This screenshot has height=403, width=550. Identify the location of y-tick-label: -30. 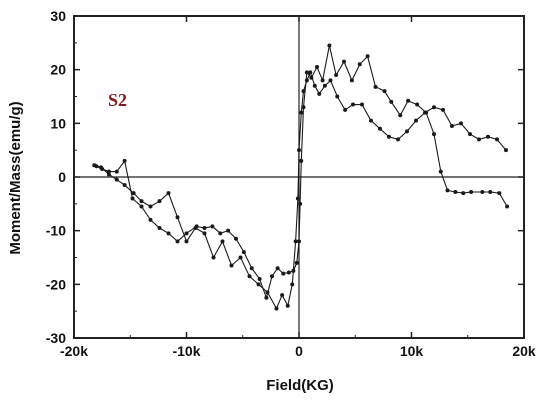
(56, 338).